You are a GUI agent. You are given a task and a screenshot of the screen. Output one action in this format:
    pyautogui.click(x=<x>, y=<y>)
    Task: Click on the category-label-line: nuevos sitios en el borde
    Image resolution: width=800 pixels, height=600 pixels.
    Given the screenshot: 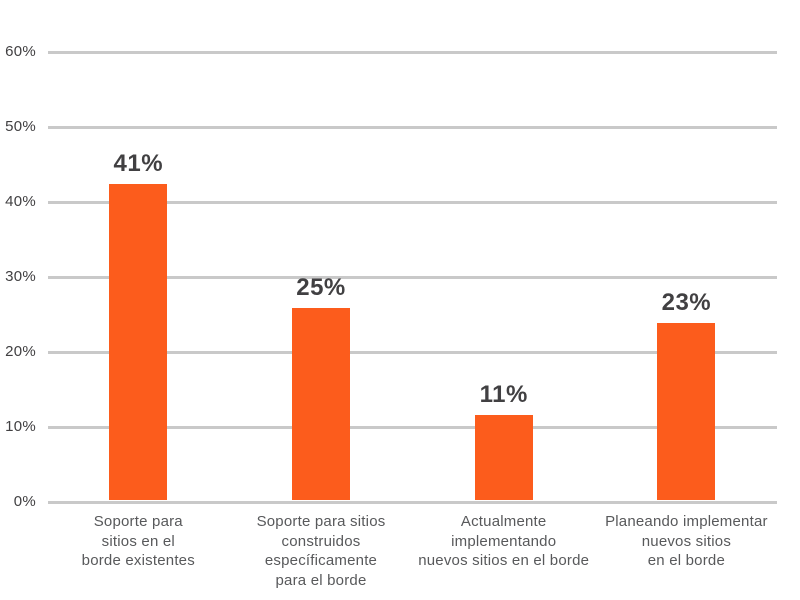 What is the action you would take?
    pyautogui.click(x=504, y=560)
    